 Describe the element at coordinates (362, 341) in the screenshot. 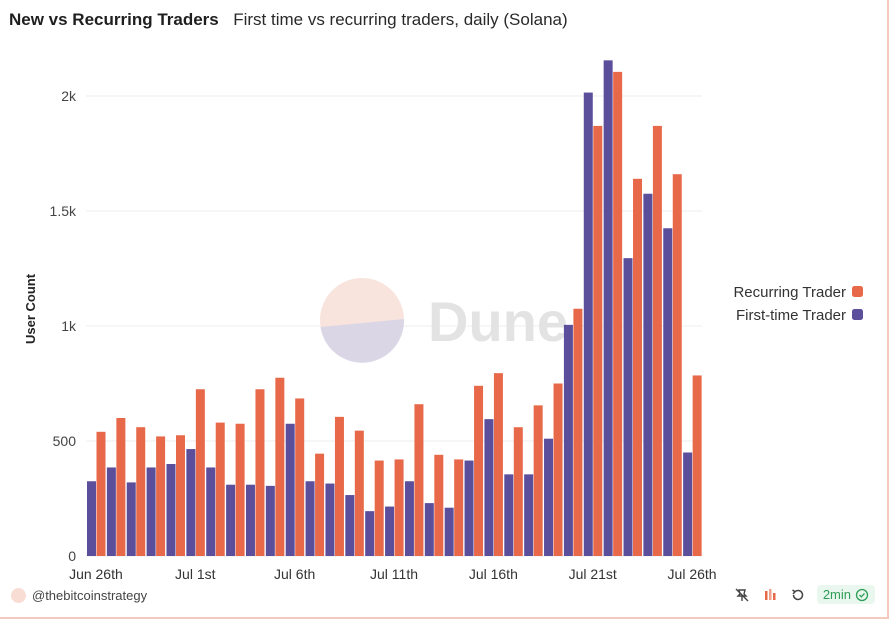

I see `watermark-logo-lower` at that location.